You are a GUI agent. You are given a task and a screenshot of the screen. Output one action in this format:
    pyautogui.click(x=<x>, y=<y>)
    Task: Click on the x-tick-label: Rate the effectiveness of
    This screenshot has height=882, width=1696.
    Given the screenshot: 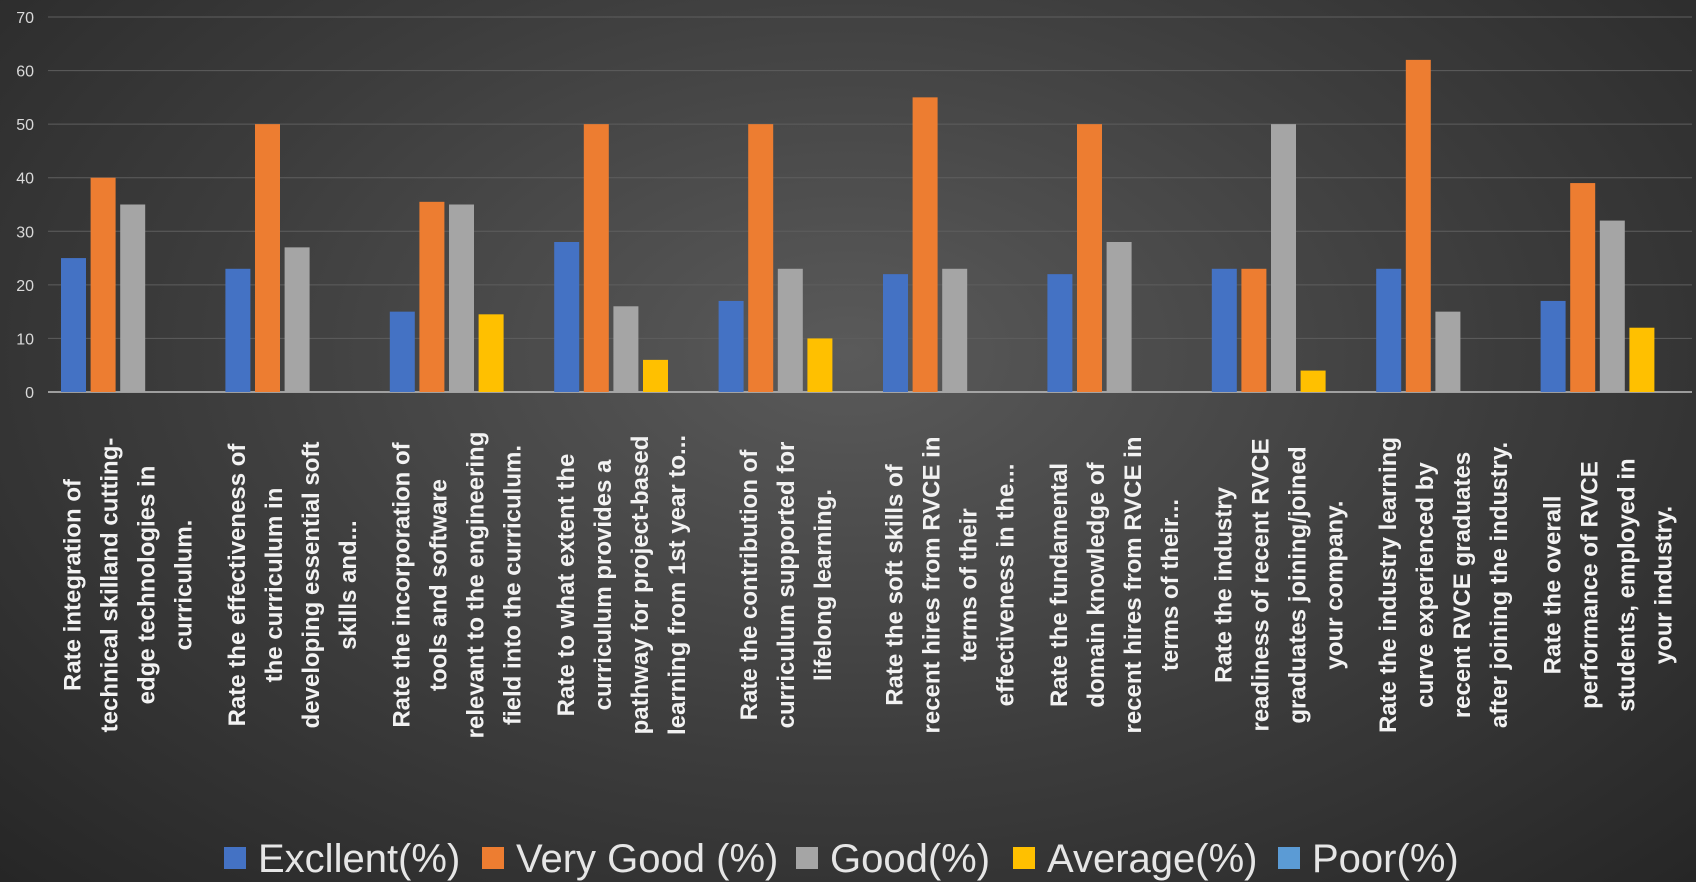 What is the action you would take?
    pyautogui.click(x=237, y=585)
    